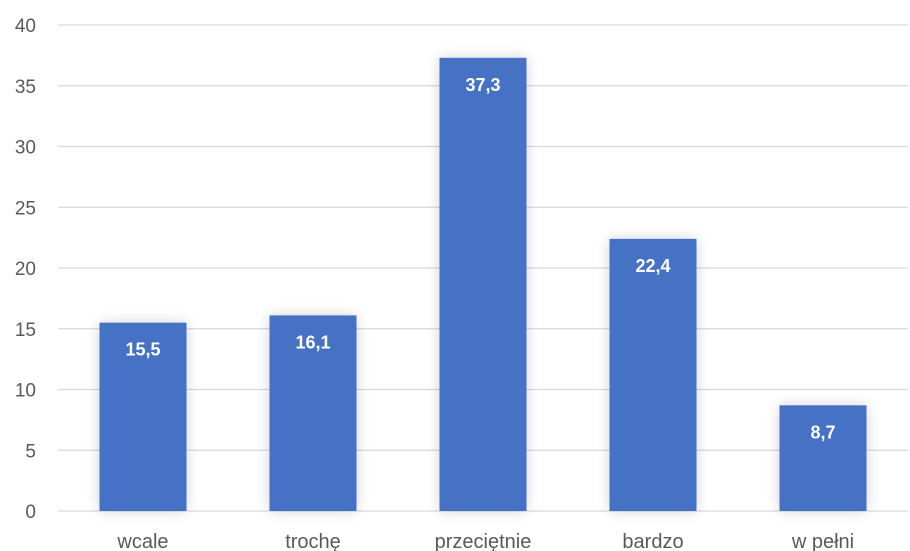 This screenshot has width=910, height=551. What do you see at coordinates (142, 541) in the screenshot?
I see `x-category-label: wcale` at bounding box center [142, 541].